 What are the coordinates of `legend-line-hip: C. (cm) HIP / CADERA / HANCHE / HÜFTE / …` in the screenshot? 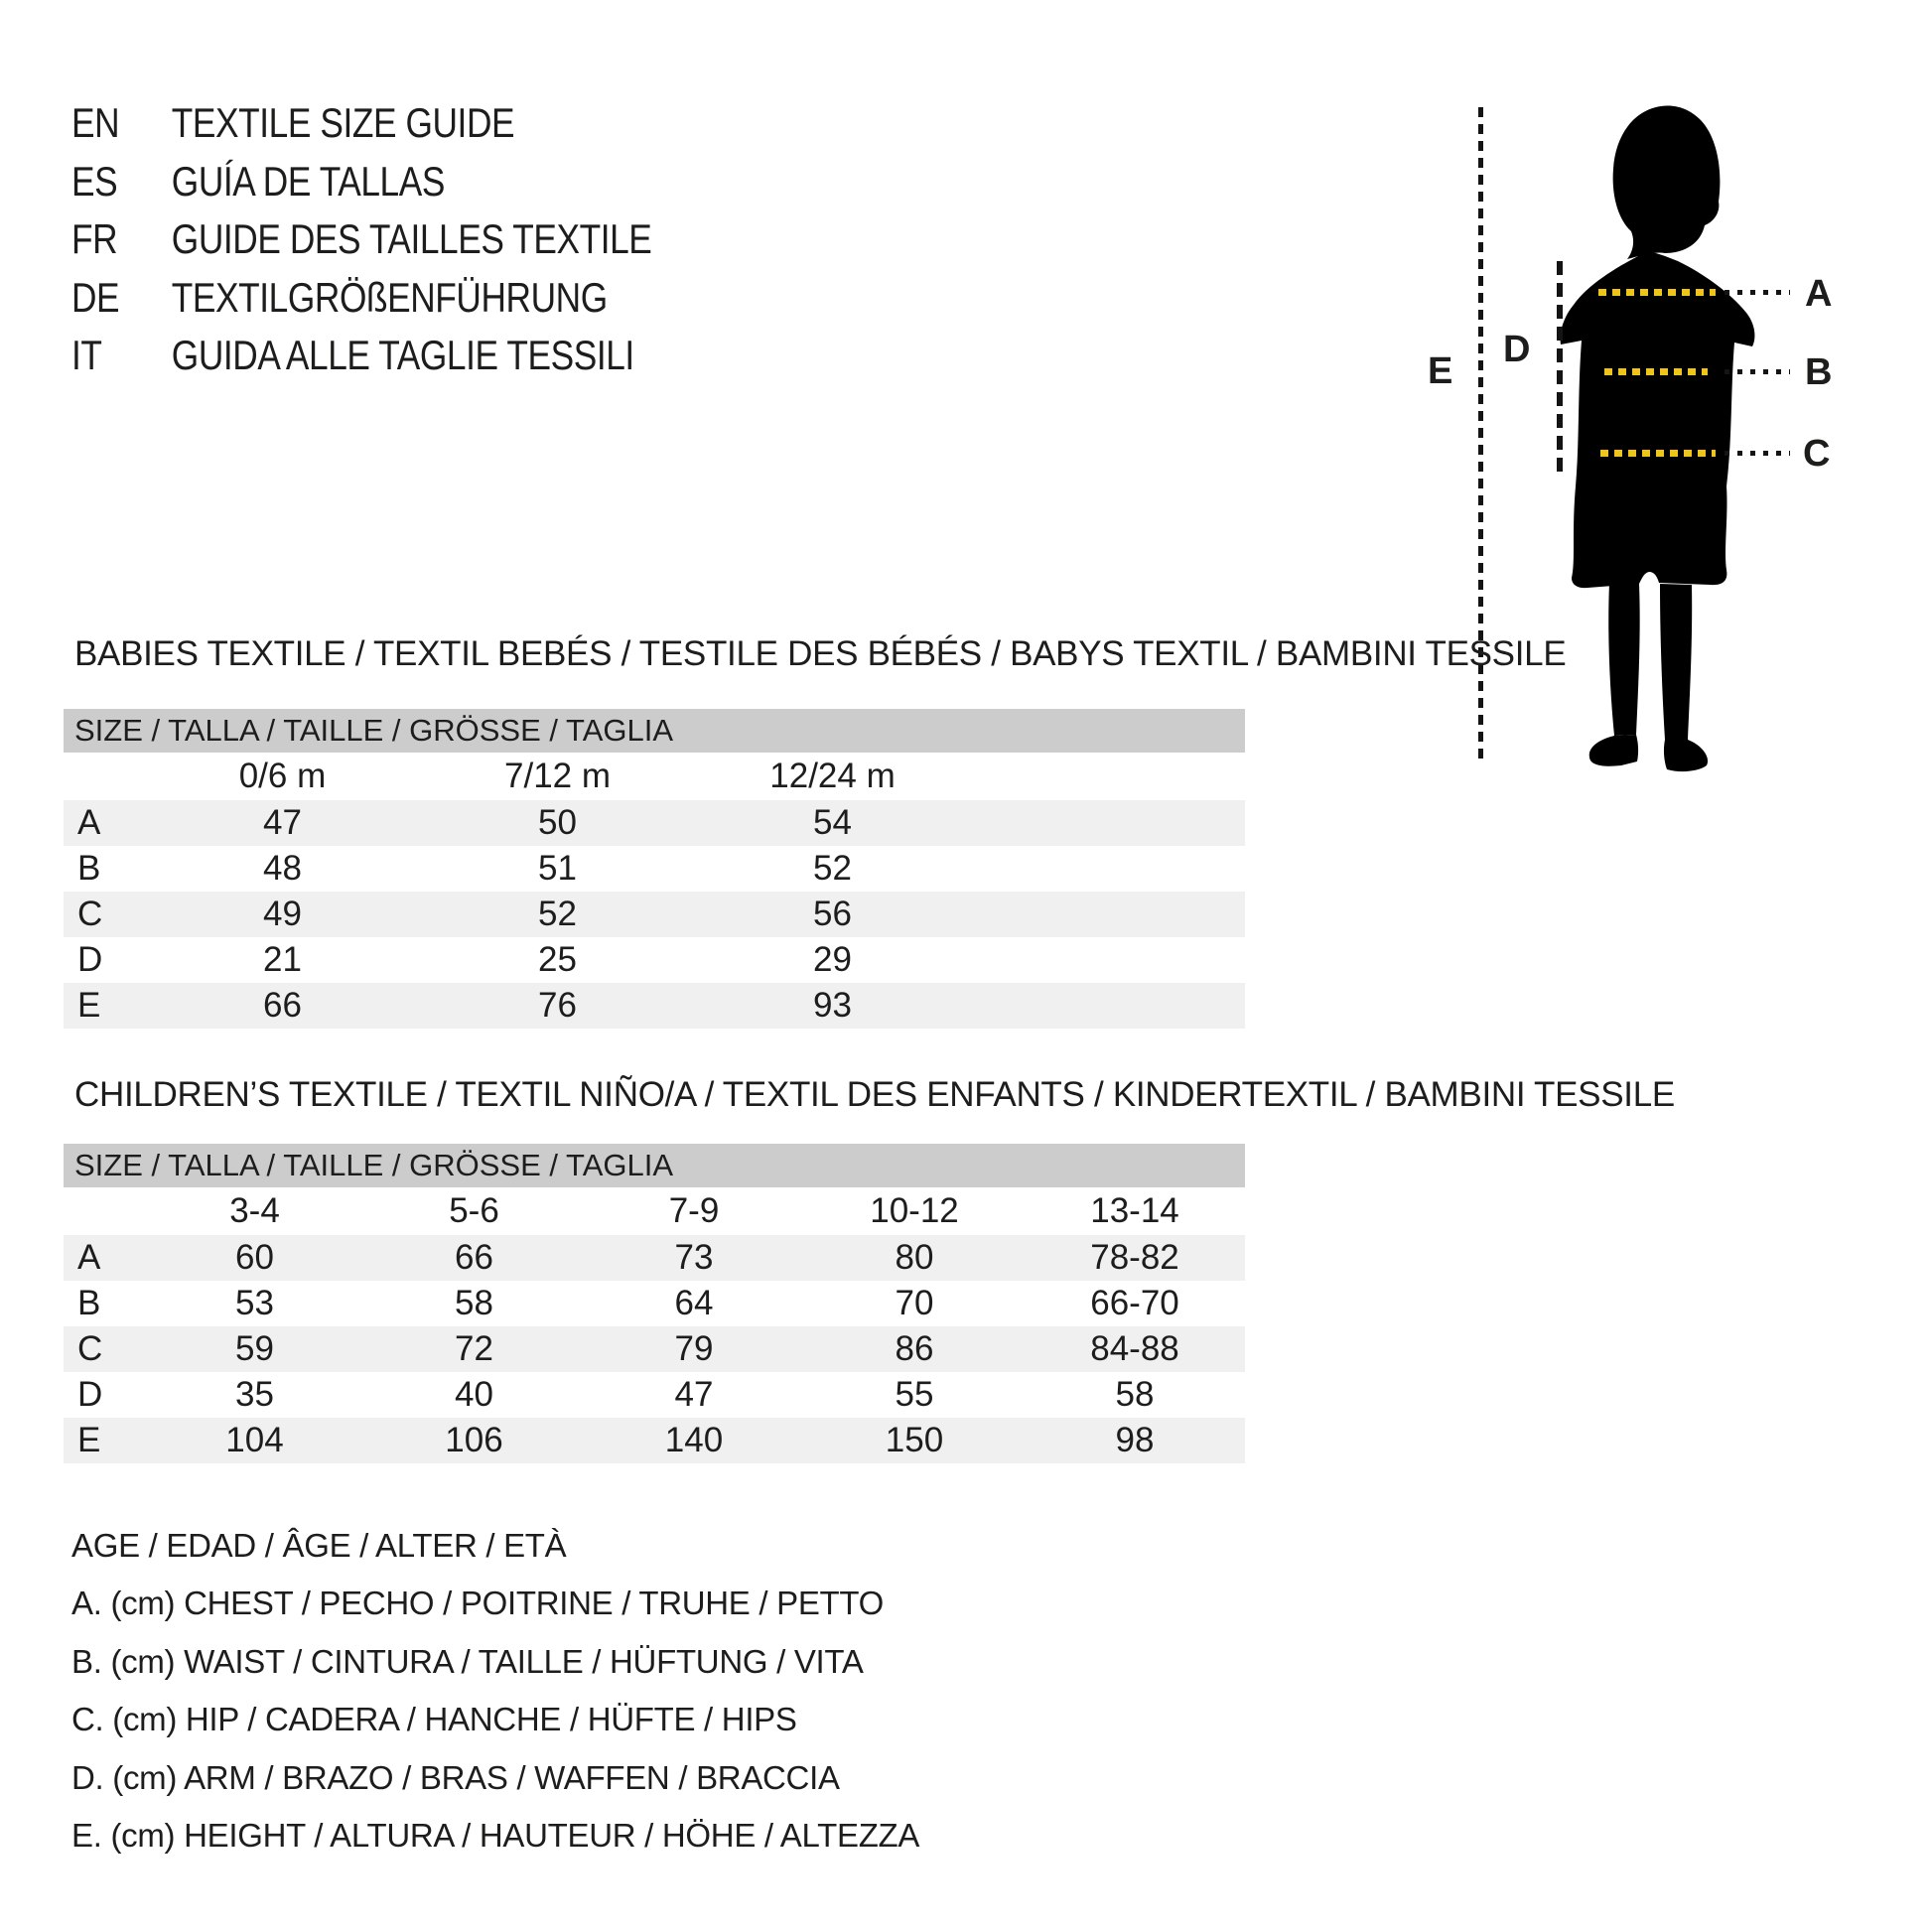 It's located at (434, 1719).